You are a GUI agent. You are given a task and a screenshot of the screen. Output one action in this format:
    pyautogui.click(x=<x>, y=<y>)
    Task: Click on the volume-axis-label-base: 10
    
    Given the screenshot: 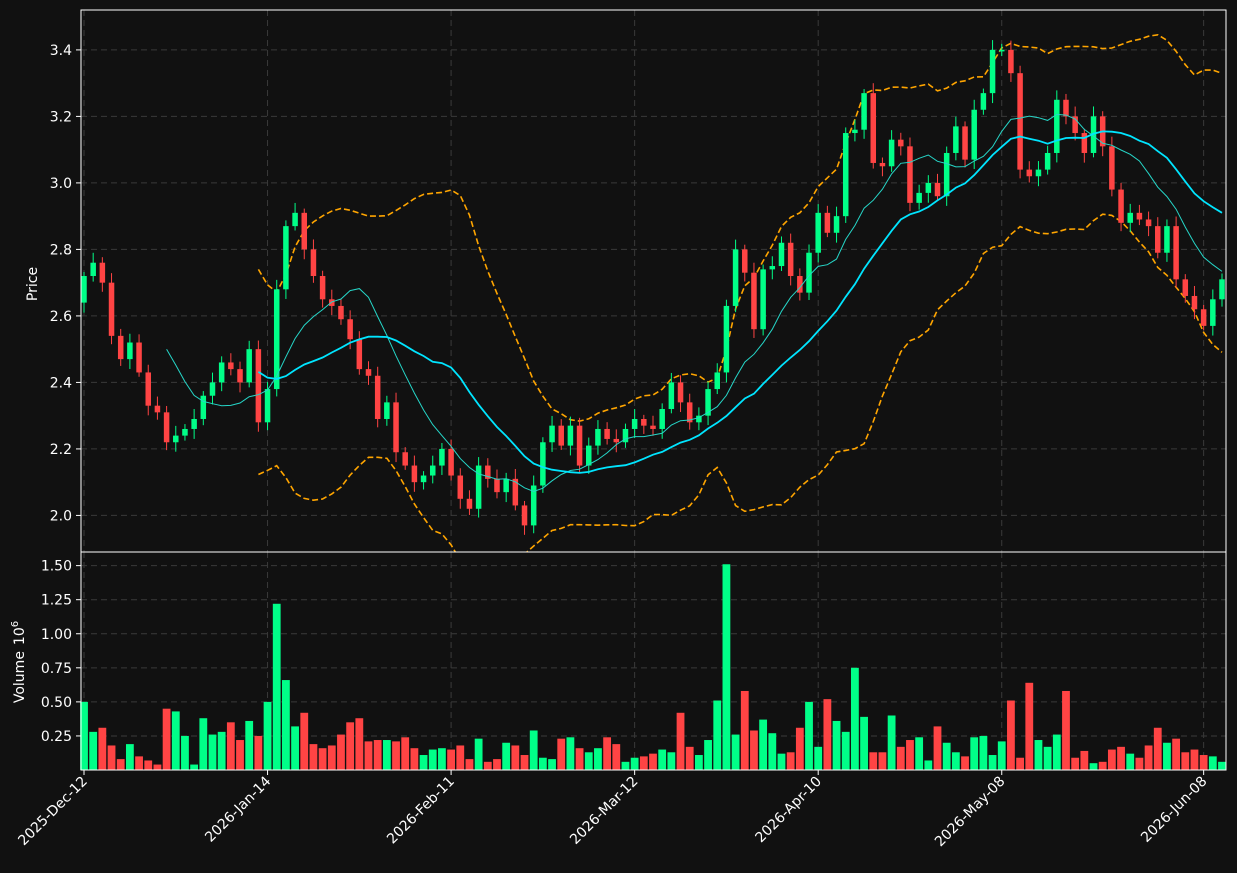 What is the action you would take?
    pyautogui.click(x=20, y=636)
    